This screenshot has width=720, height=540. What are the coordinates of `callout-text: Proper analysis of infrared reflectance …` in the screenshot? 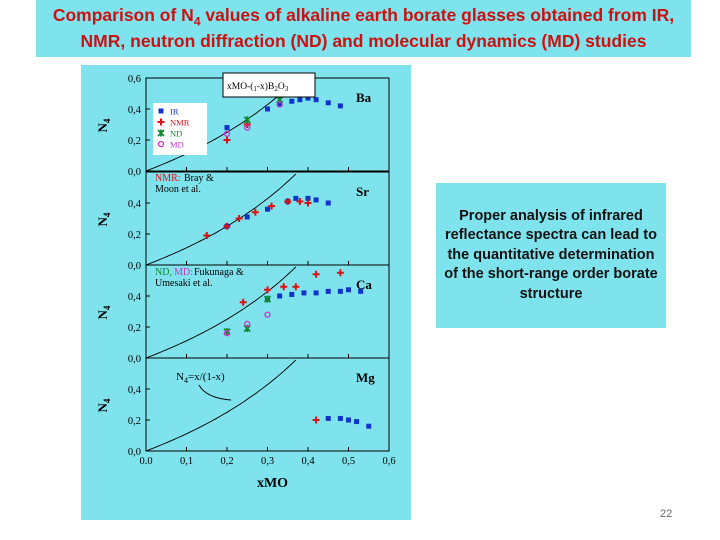 It's located at (551, 254).